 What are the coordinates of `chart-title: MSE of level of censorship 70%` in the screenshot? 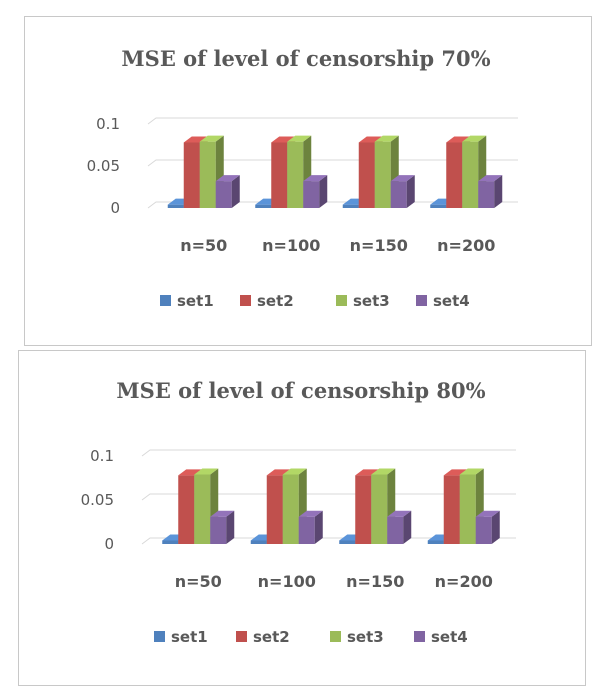 It's located at (305, 58).